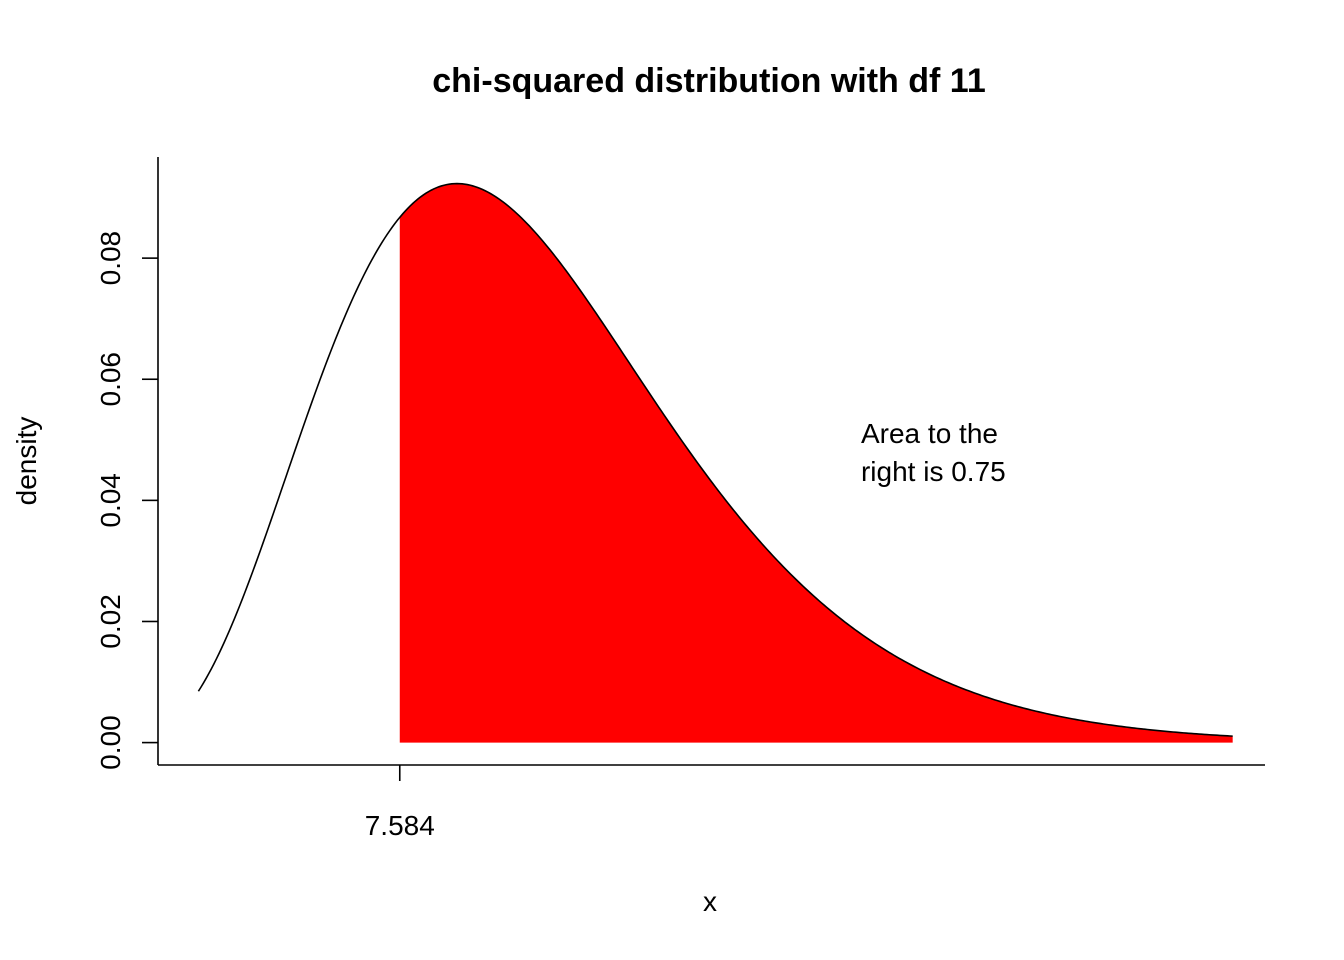 The width and height of the screenshot is (1344, 960). What do you see at coordinates (933, 452) in the screenshot?
I see `annotation-text: Area to the right is 0.75` at bounding box center [933, 452].